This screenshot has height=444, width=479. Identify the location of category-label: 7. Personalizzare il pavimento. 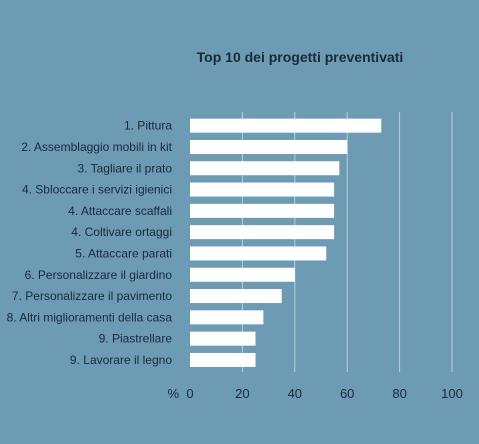
(92, 296).